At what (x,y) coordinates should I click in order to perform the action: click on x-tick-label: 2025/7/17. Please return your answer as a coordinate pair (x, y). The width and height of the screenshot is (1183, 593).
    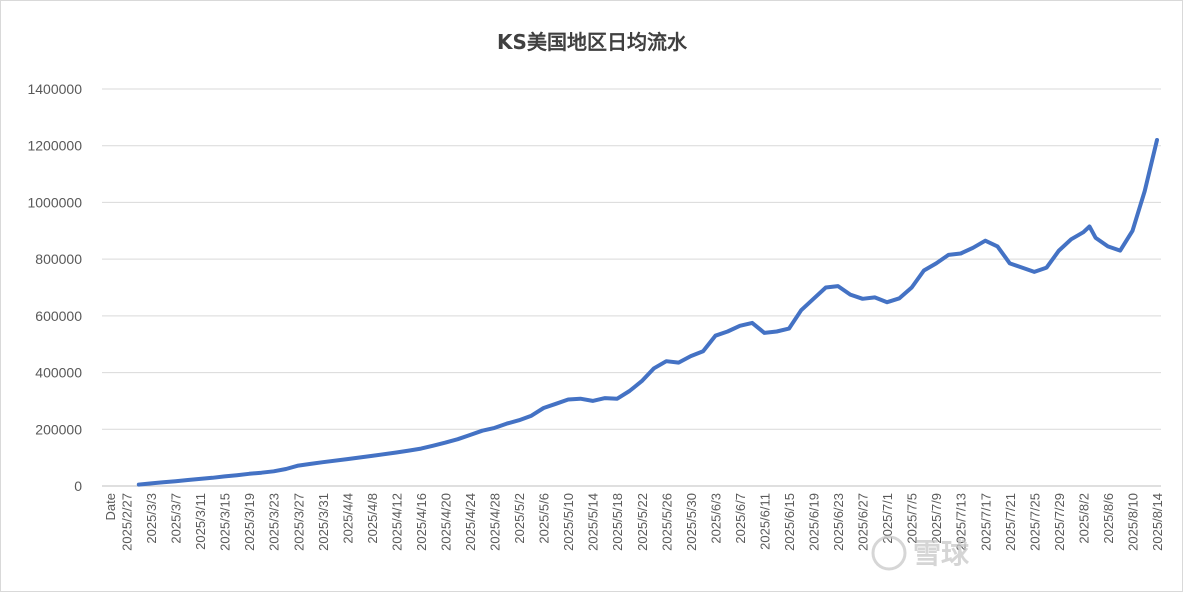
    Looking at the image, I should click on (985, 522).